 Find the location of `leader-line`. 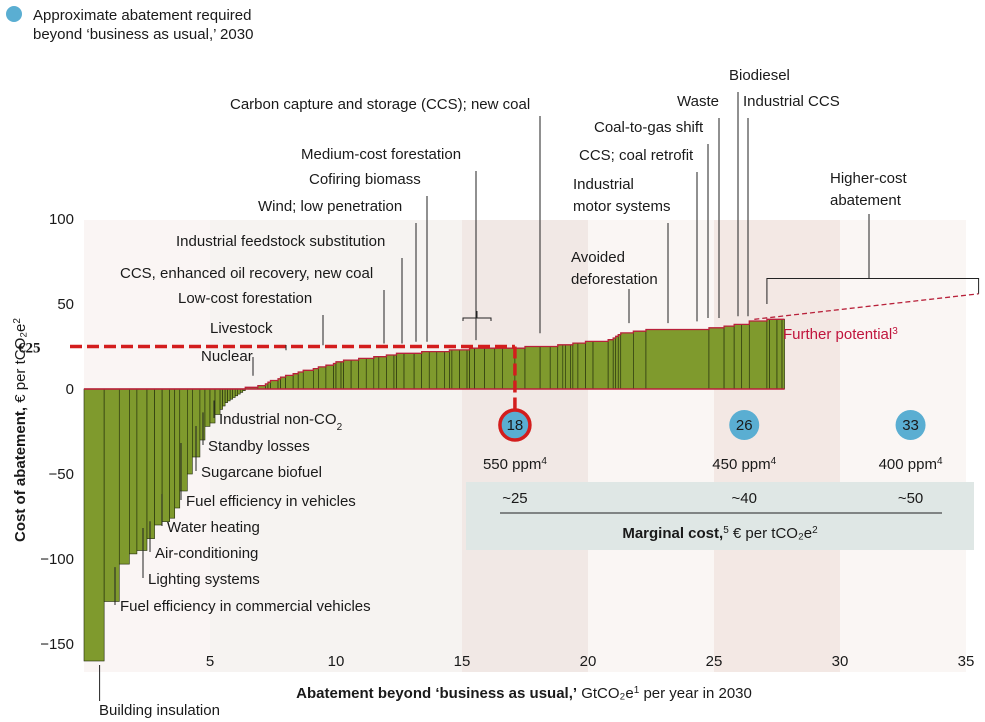

leader-line is located at coordinates (873, 259).